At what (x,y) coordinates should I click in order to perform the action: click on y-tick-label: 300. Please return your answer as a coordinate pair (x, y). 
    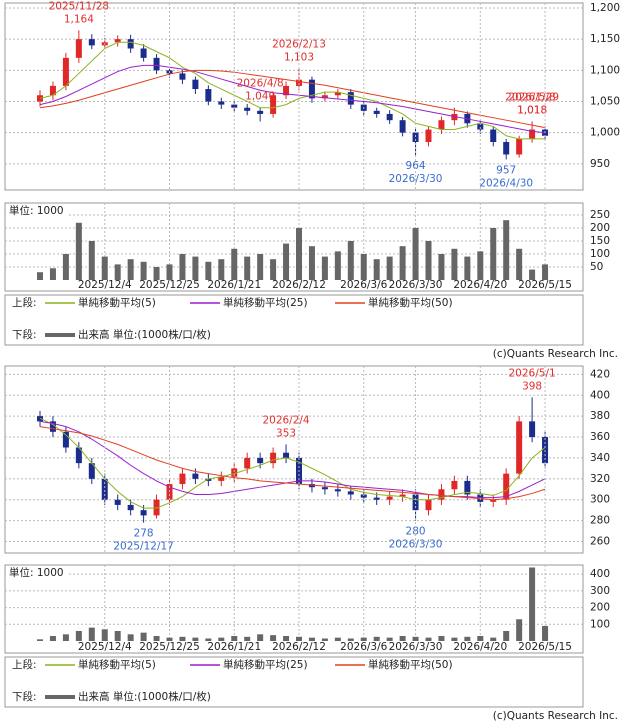
    Looking at the image, I should click on (600, 500).